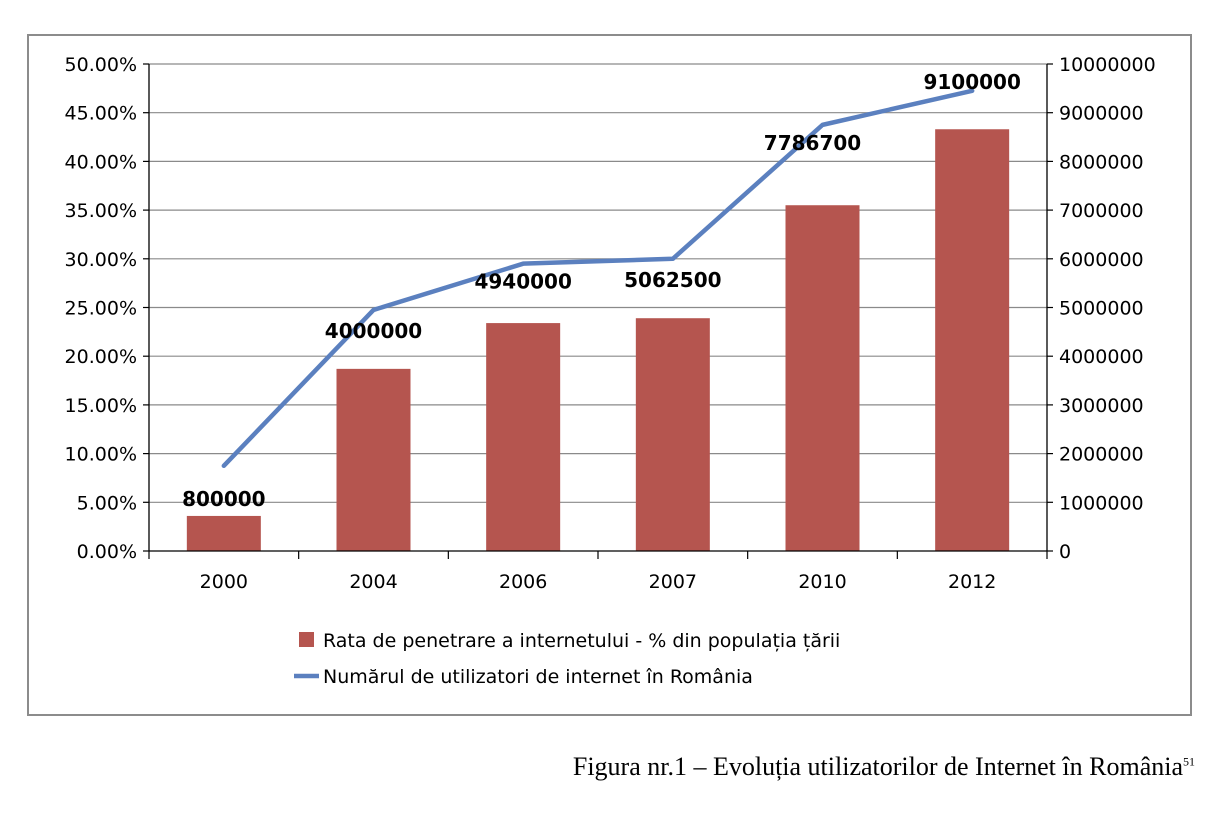 This screenshot has width=1220, height=830. What do you see at coordinates (224, 582) in the screenshot?
I see `x-axis-tick-label: 2000` at bounding box center [224, 582].